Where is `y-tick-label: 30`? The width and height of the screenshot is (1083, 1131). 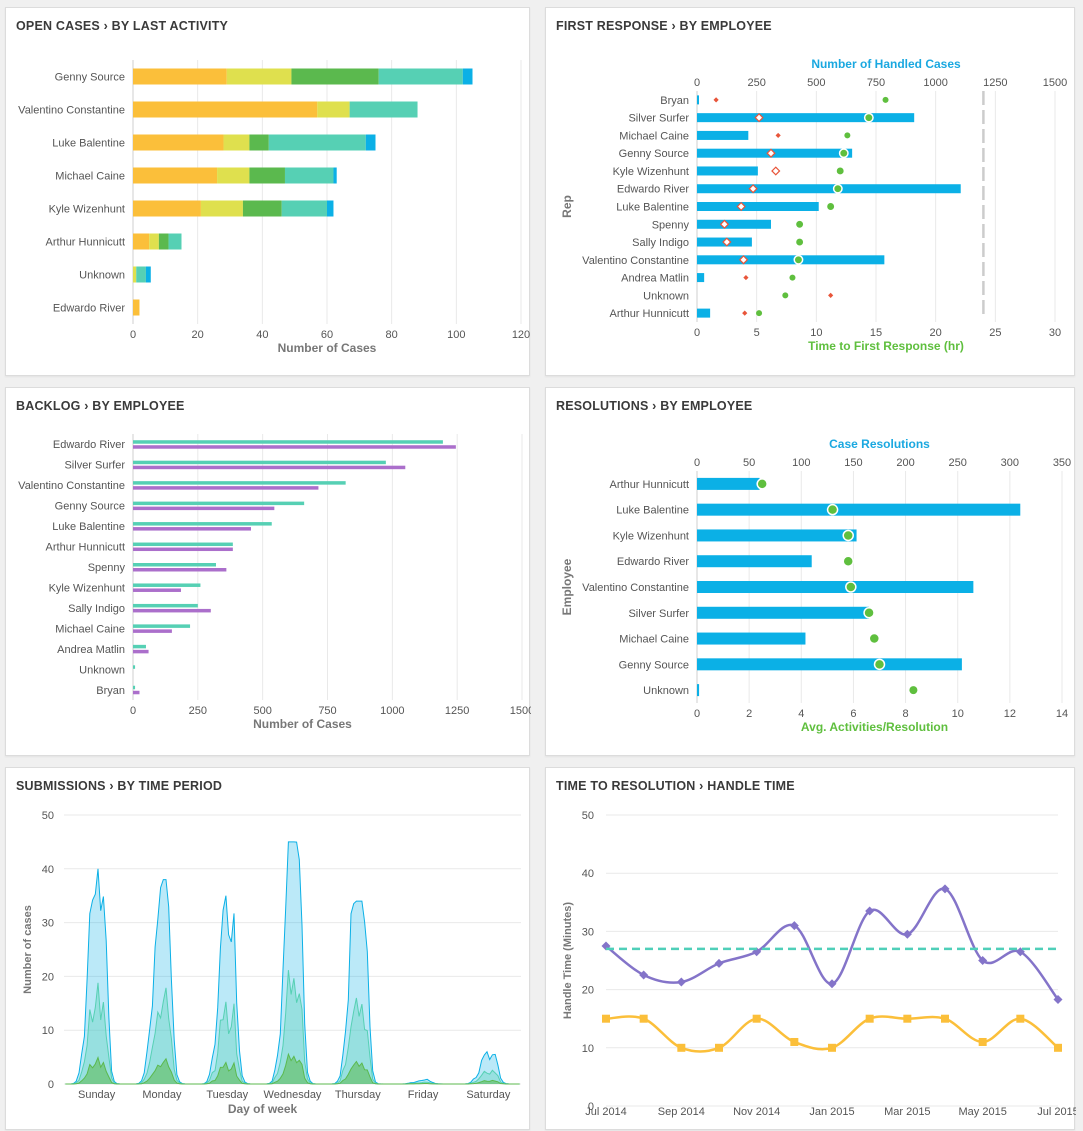
y-tick-label: 30 is located at coordinates (48, 924).